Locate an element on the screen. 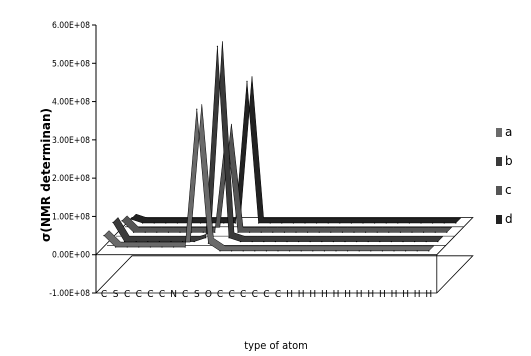  x-category-label: N is located at coordinates (173, 294).